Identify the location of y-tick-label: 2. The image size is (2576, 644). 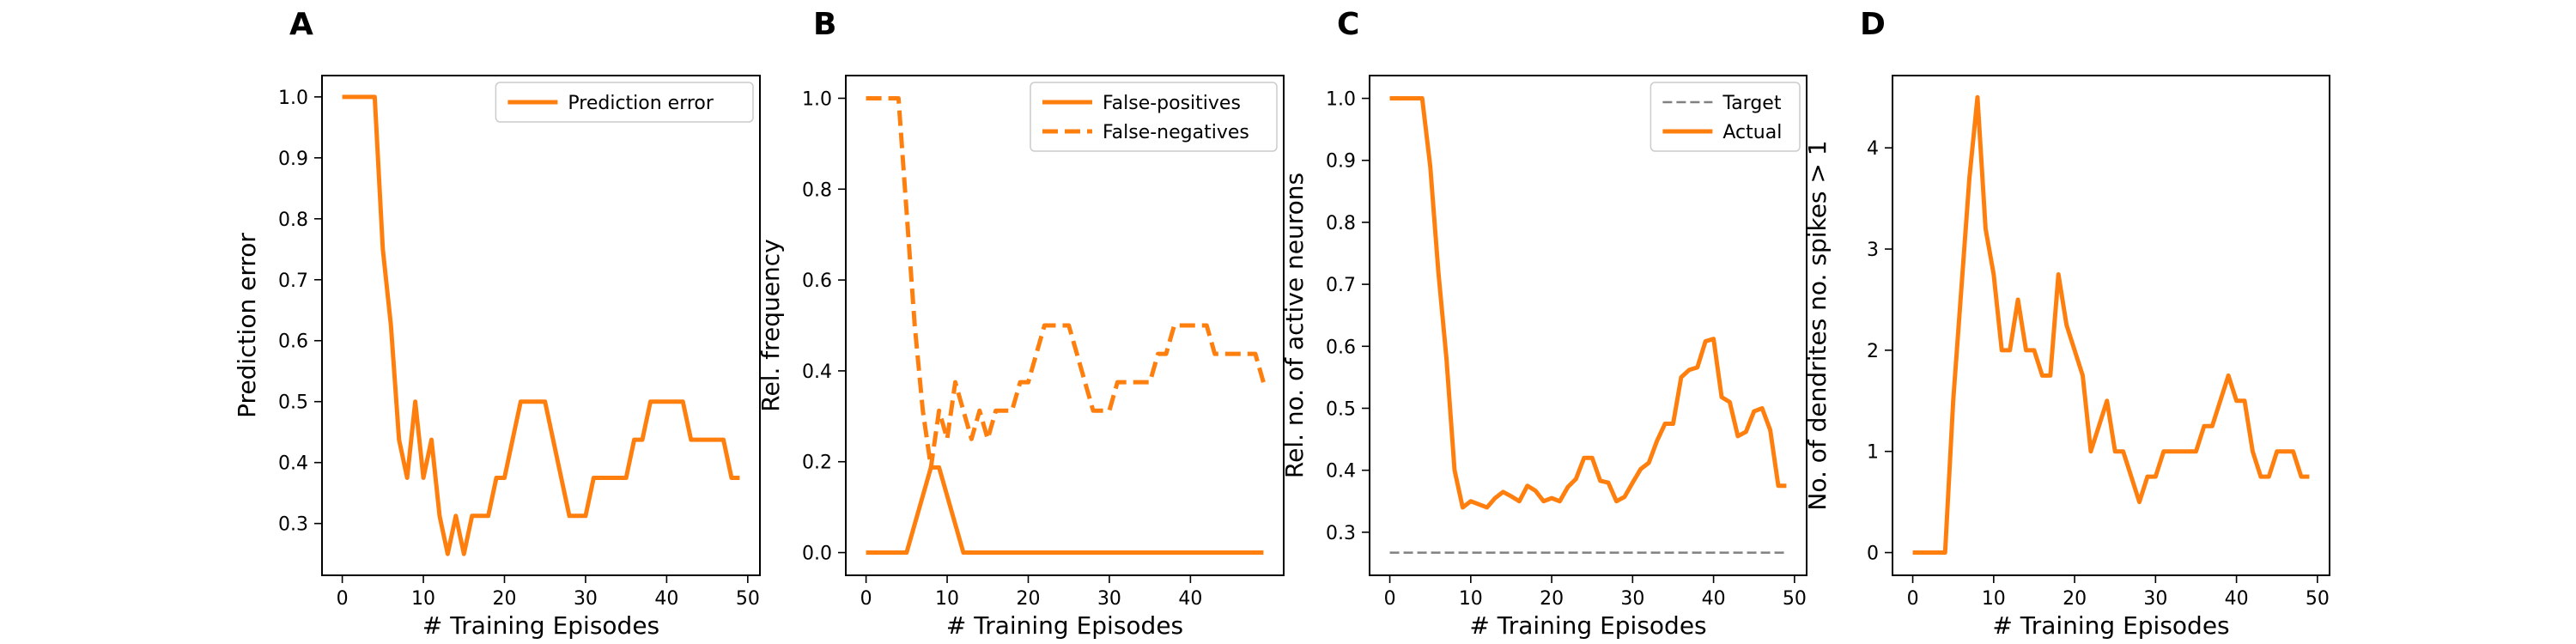
(1873, 351).